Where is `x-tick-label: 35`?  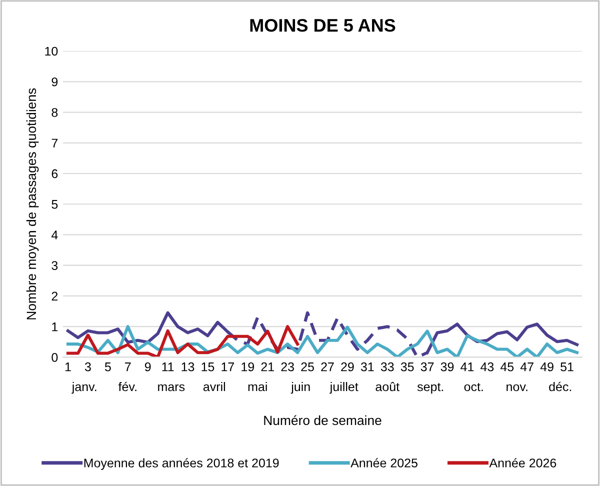 x-tick-label: 35 is located at coordinates (407, 367).